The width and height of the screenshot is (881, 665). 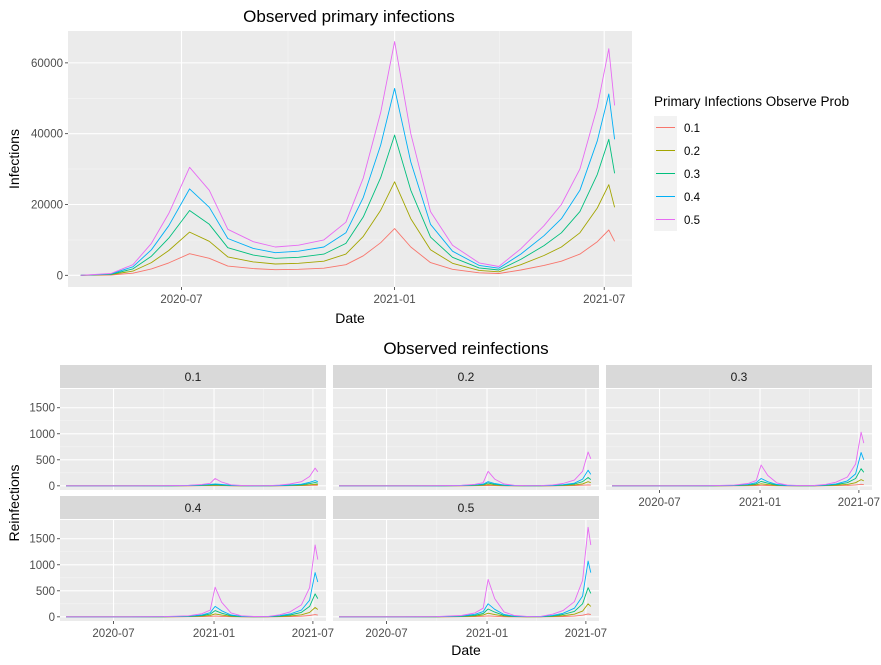 What do you see at coordinates (348, 252) in the screenshot?
I see `series-line-0.1` at bounding box center [348, 252].